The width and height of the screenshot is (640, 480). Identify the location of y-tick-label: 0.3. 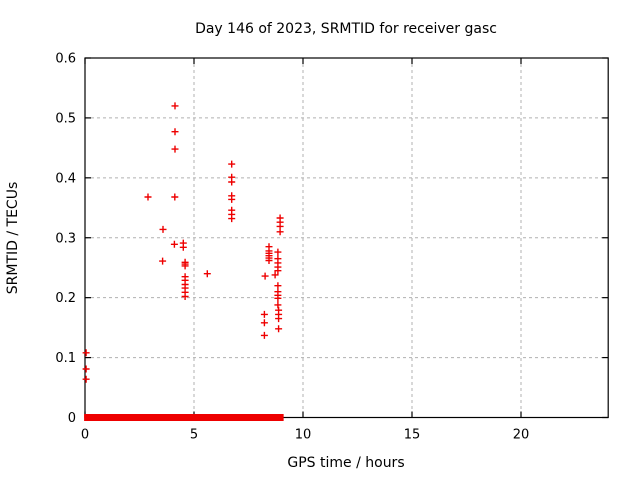
(65, 238).